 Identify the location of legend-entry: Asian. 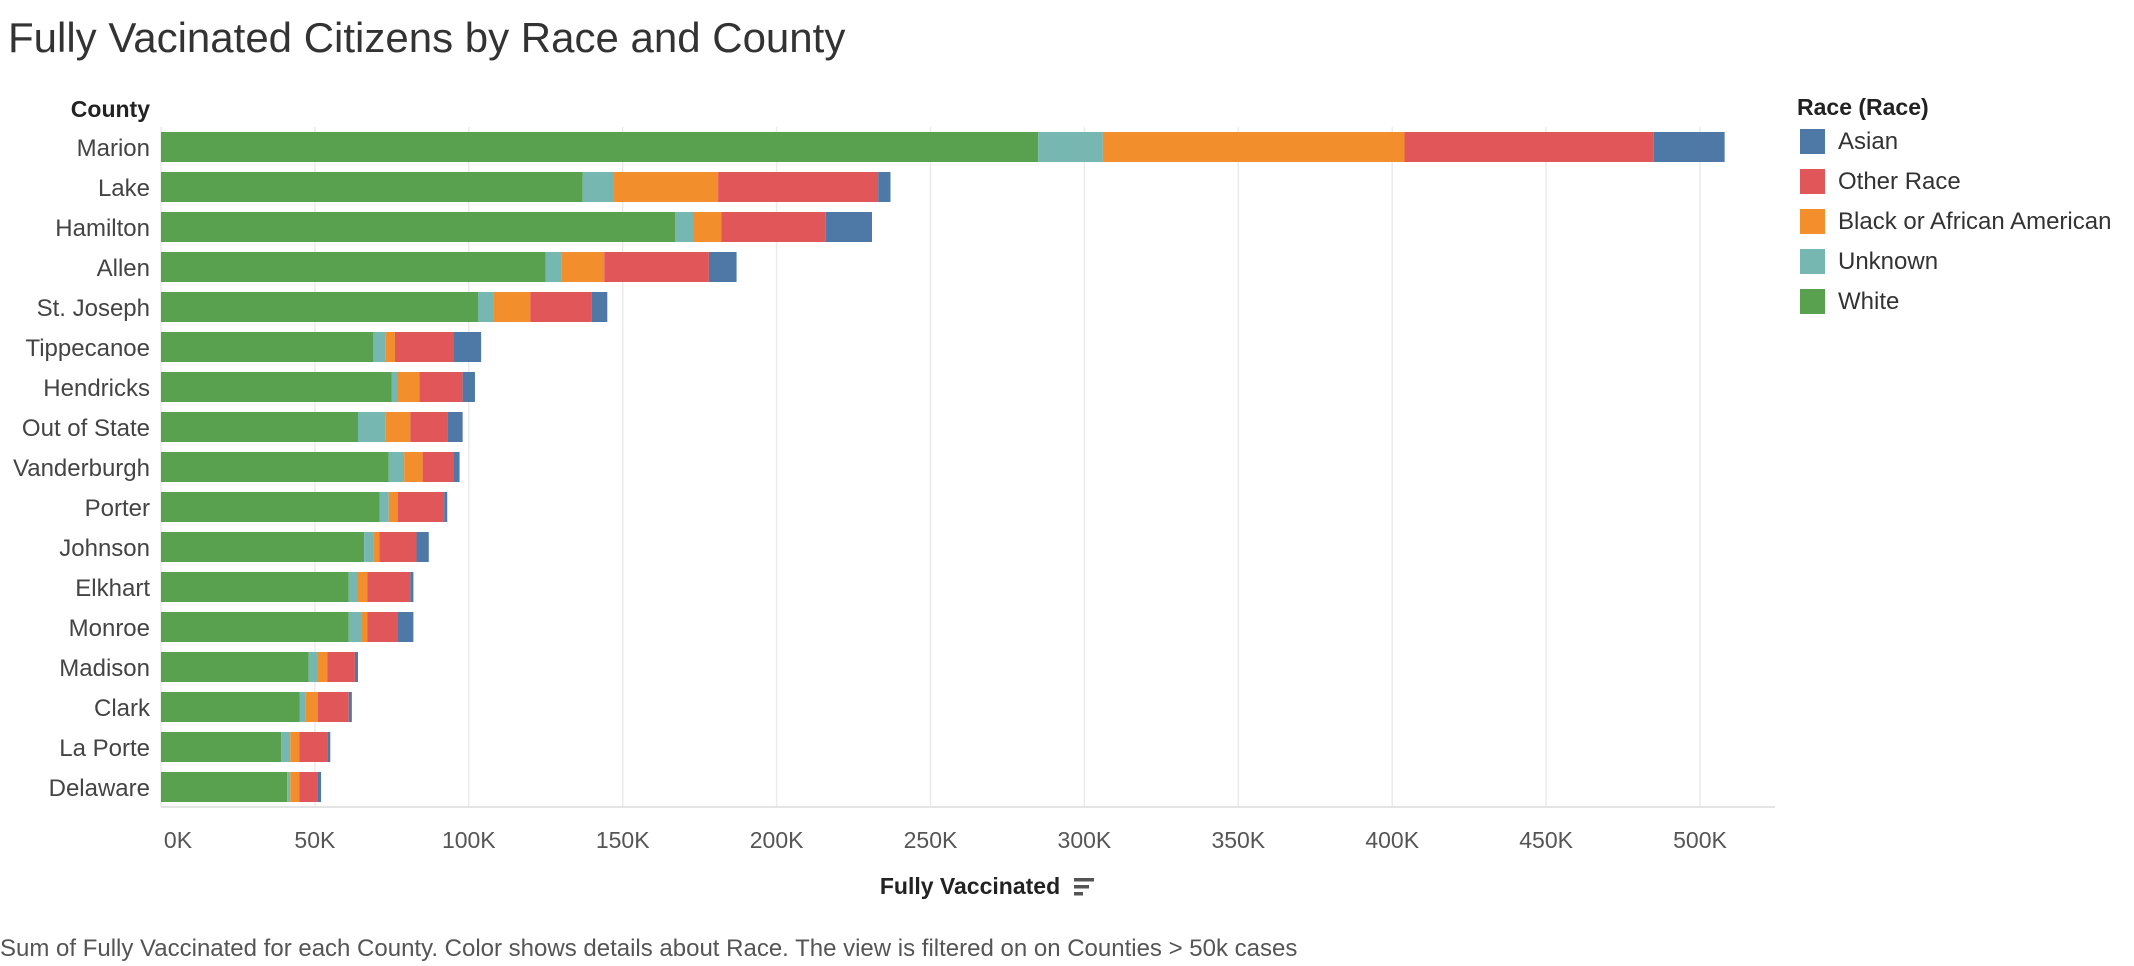
(1868, 141).